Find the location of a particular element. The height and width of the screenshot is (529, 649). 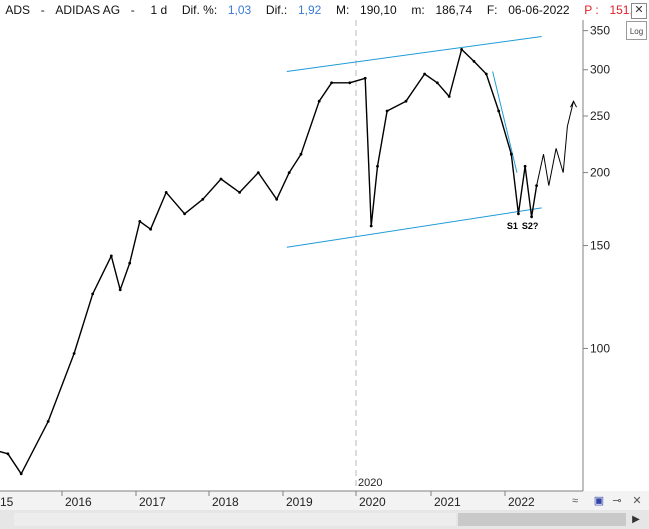

annotation-label: S1 is located at coordinates (512, 226).